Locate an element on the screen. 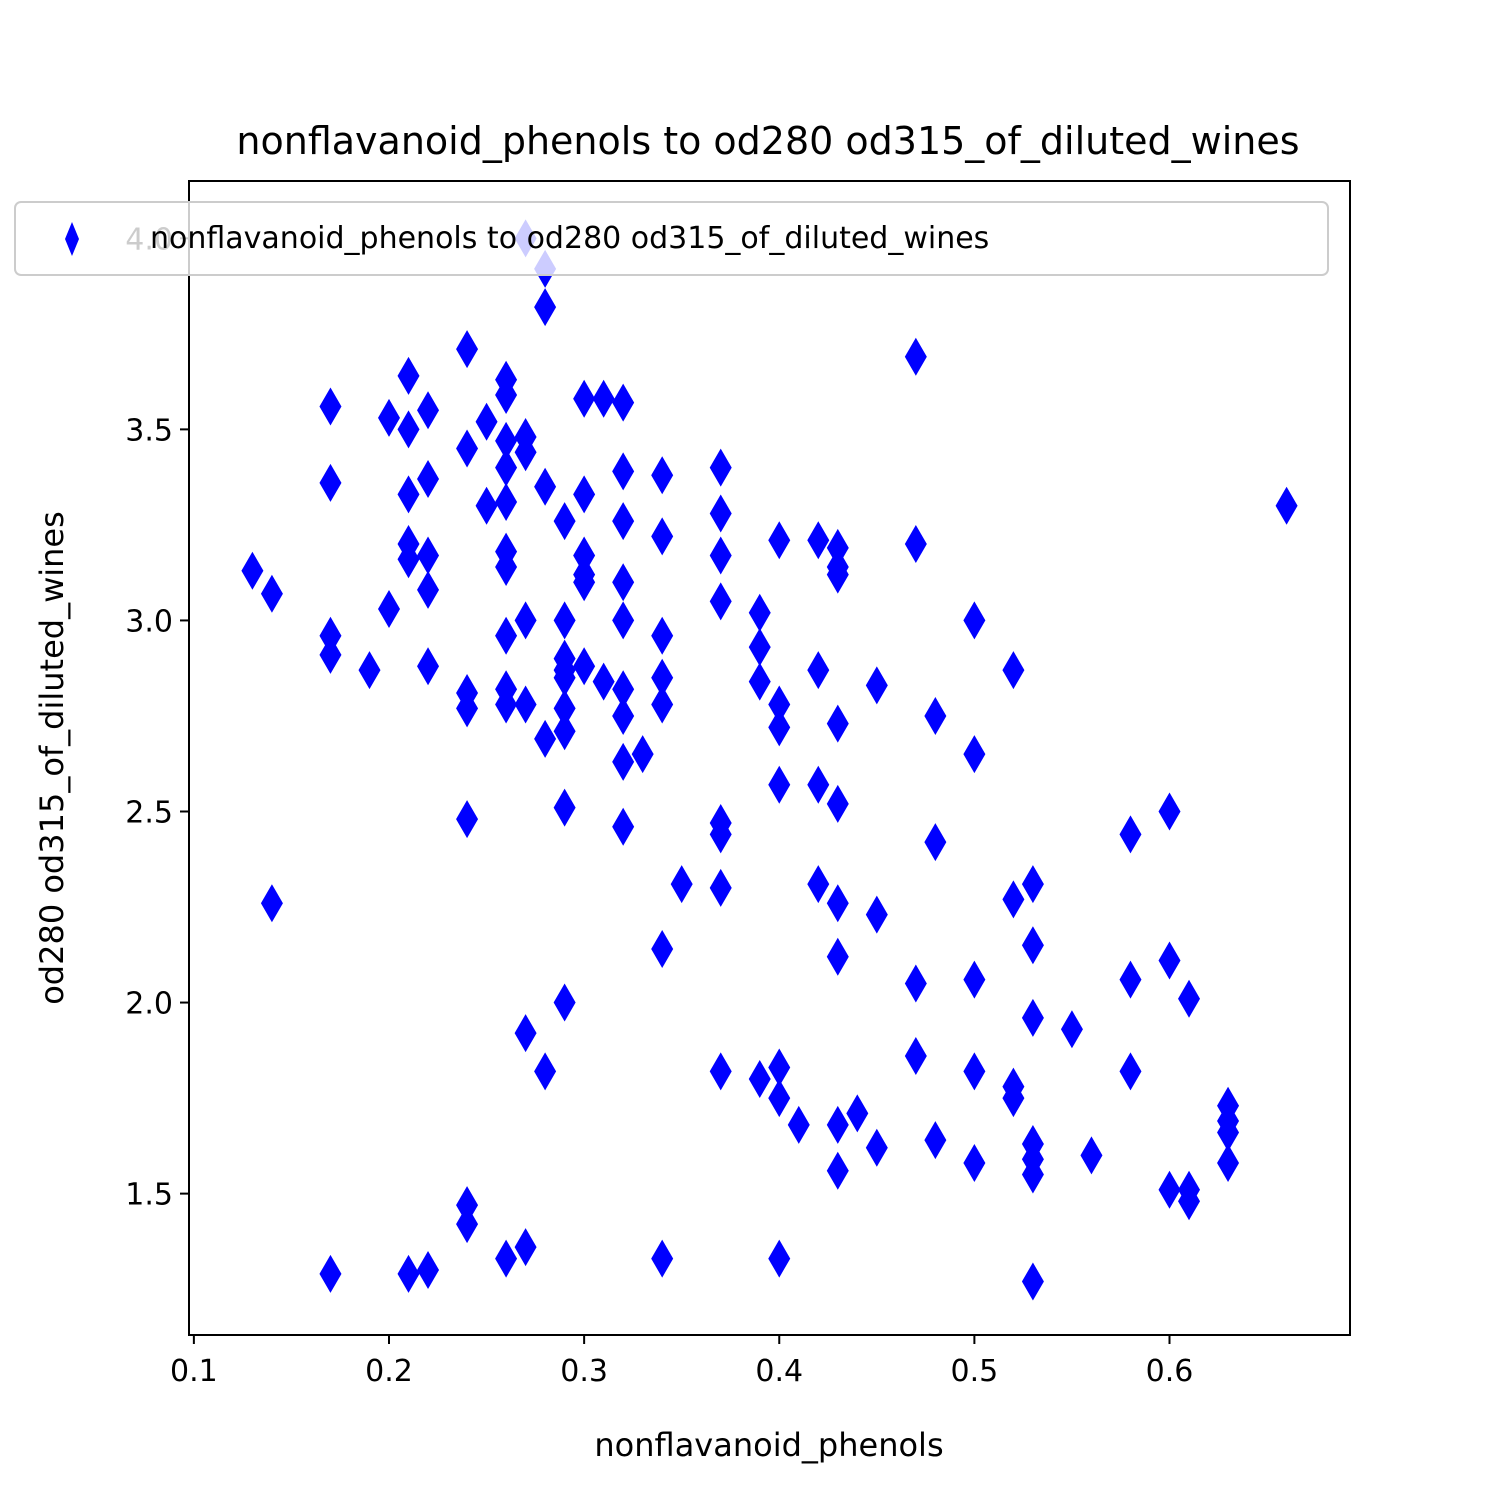 The height and width of the screenshot is (1500, 1500). x-tick-label: 0.4 is located at coordinates (779, 1371).